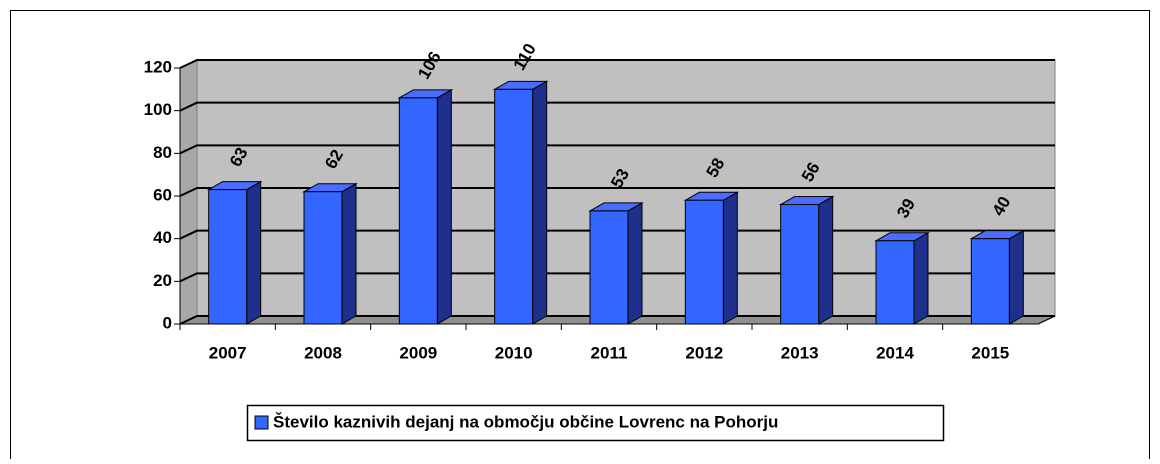 The width and height of the screenshot is (1160, 464). I want to click on x-axis-end, so click(1046, 320).